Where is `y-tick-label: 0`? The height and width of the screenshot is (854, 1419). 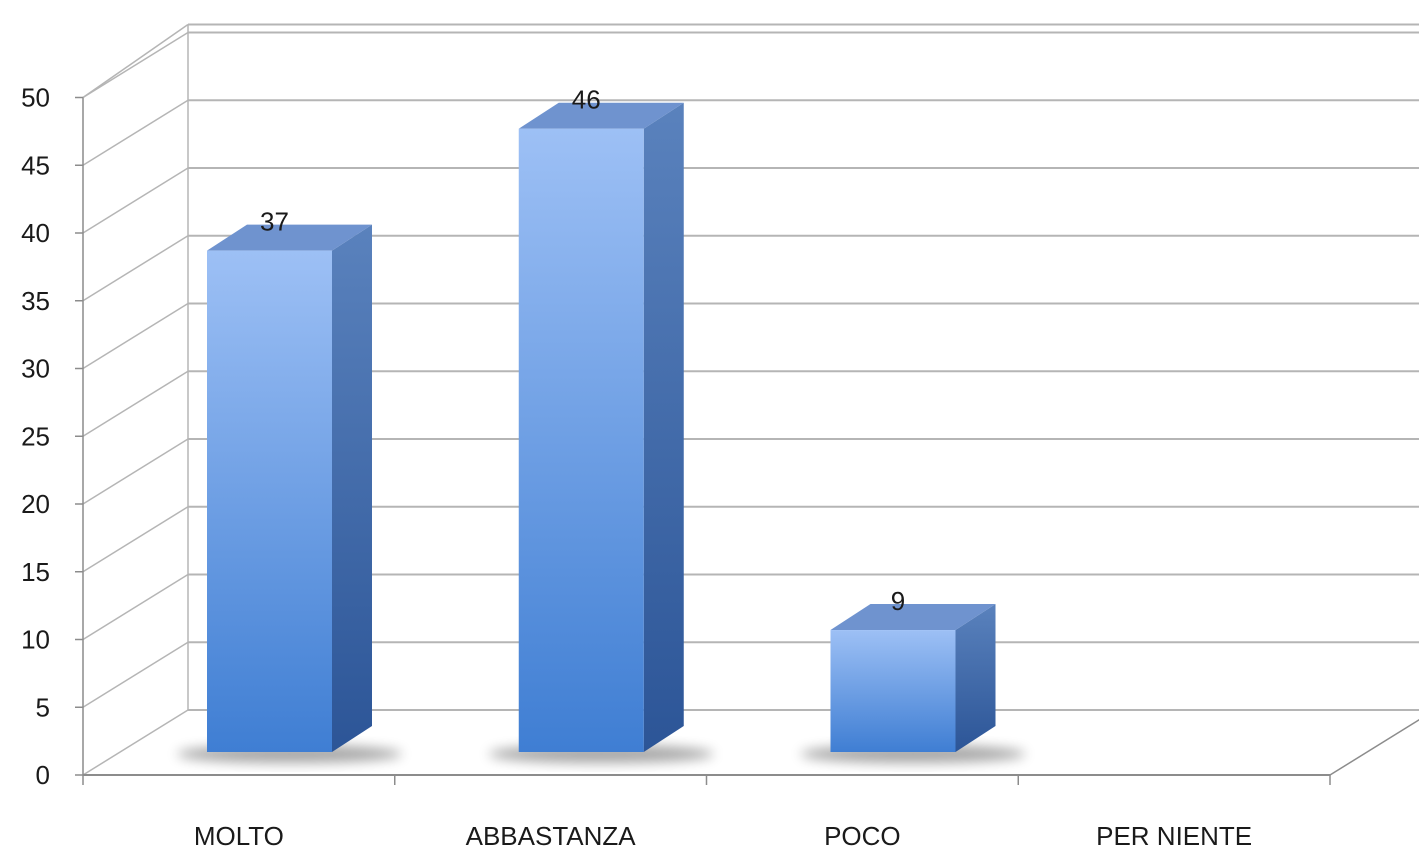 y-tick-label: 0 is located at coordinates (43, 775).